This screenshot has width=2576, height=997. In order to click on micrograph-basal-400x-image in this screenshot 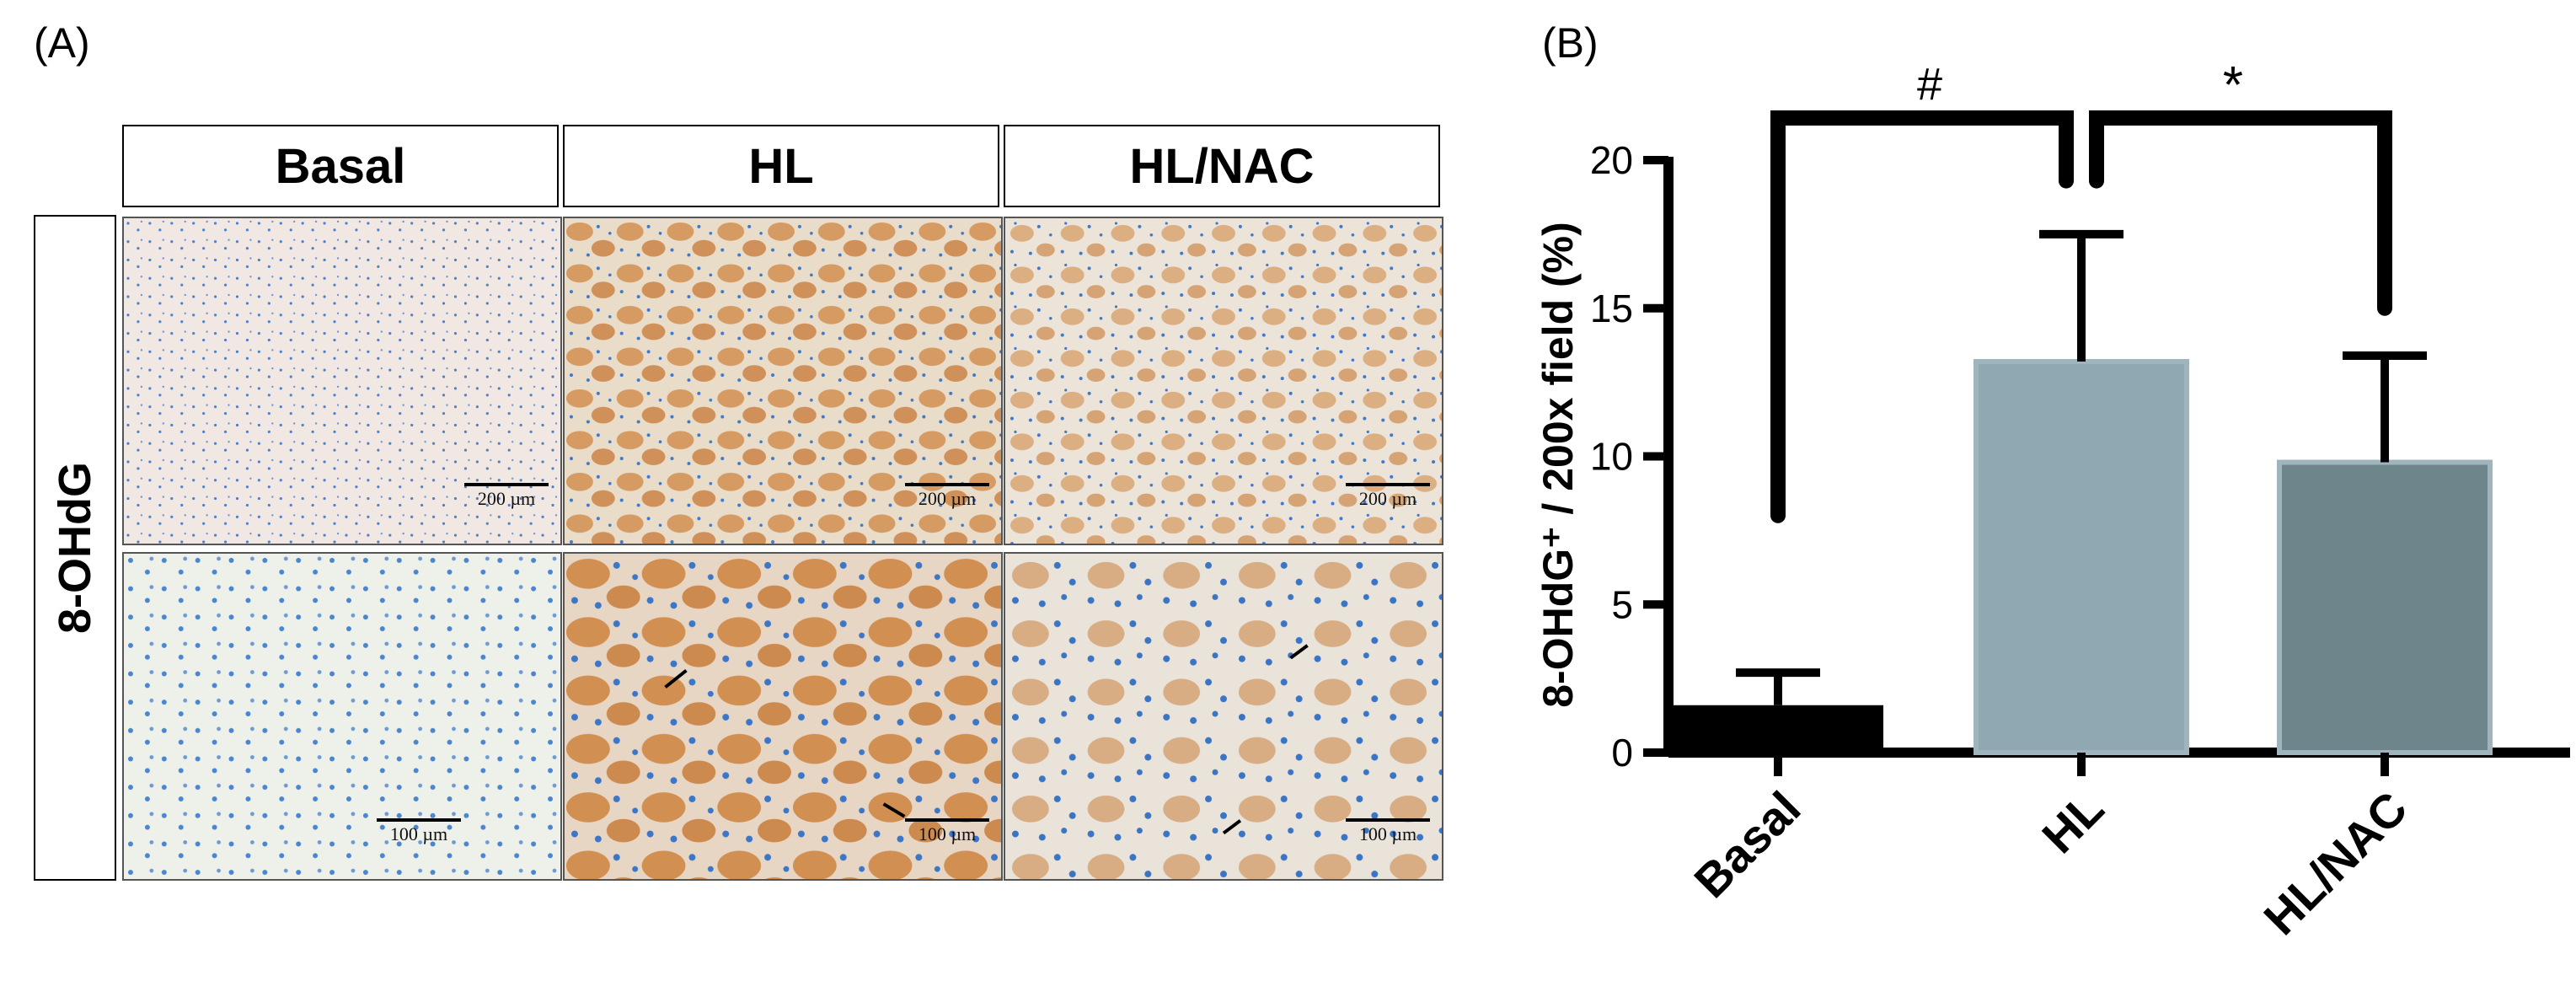, I will do `click(342, 716)`.